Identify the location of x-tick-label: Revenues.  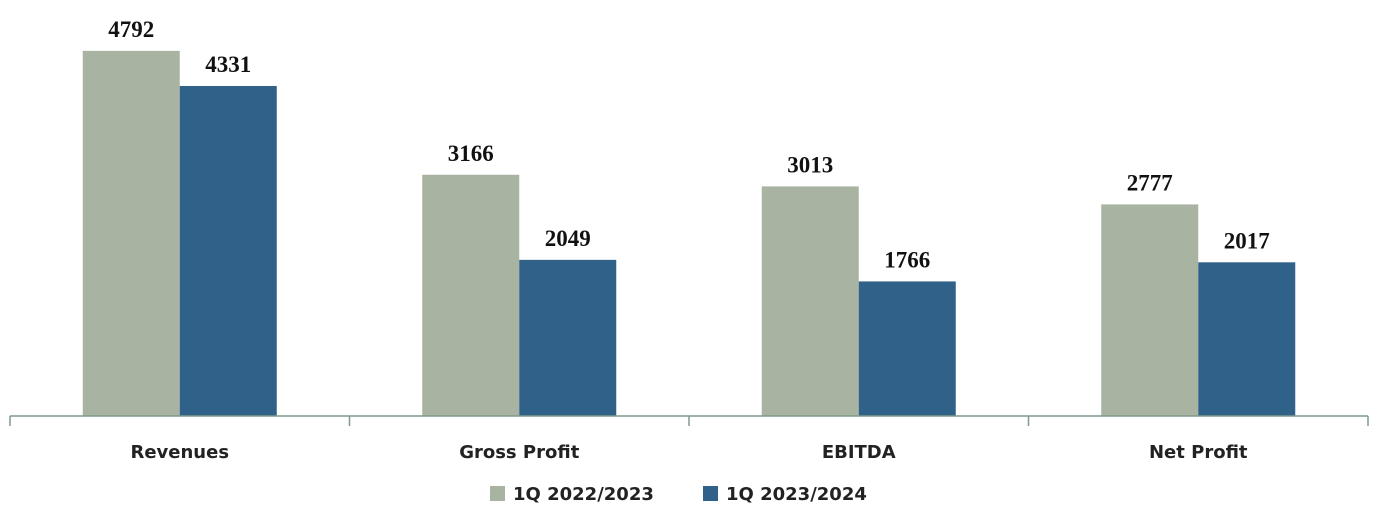
(179, 452).